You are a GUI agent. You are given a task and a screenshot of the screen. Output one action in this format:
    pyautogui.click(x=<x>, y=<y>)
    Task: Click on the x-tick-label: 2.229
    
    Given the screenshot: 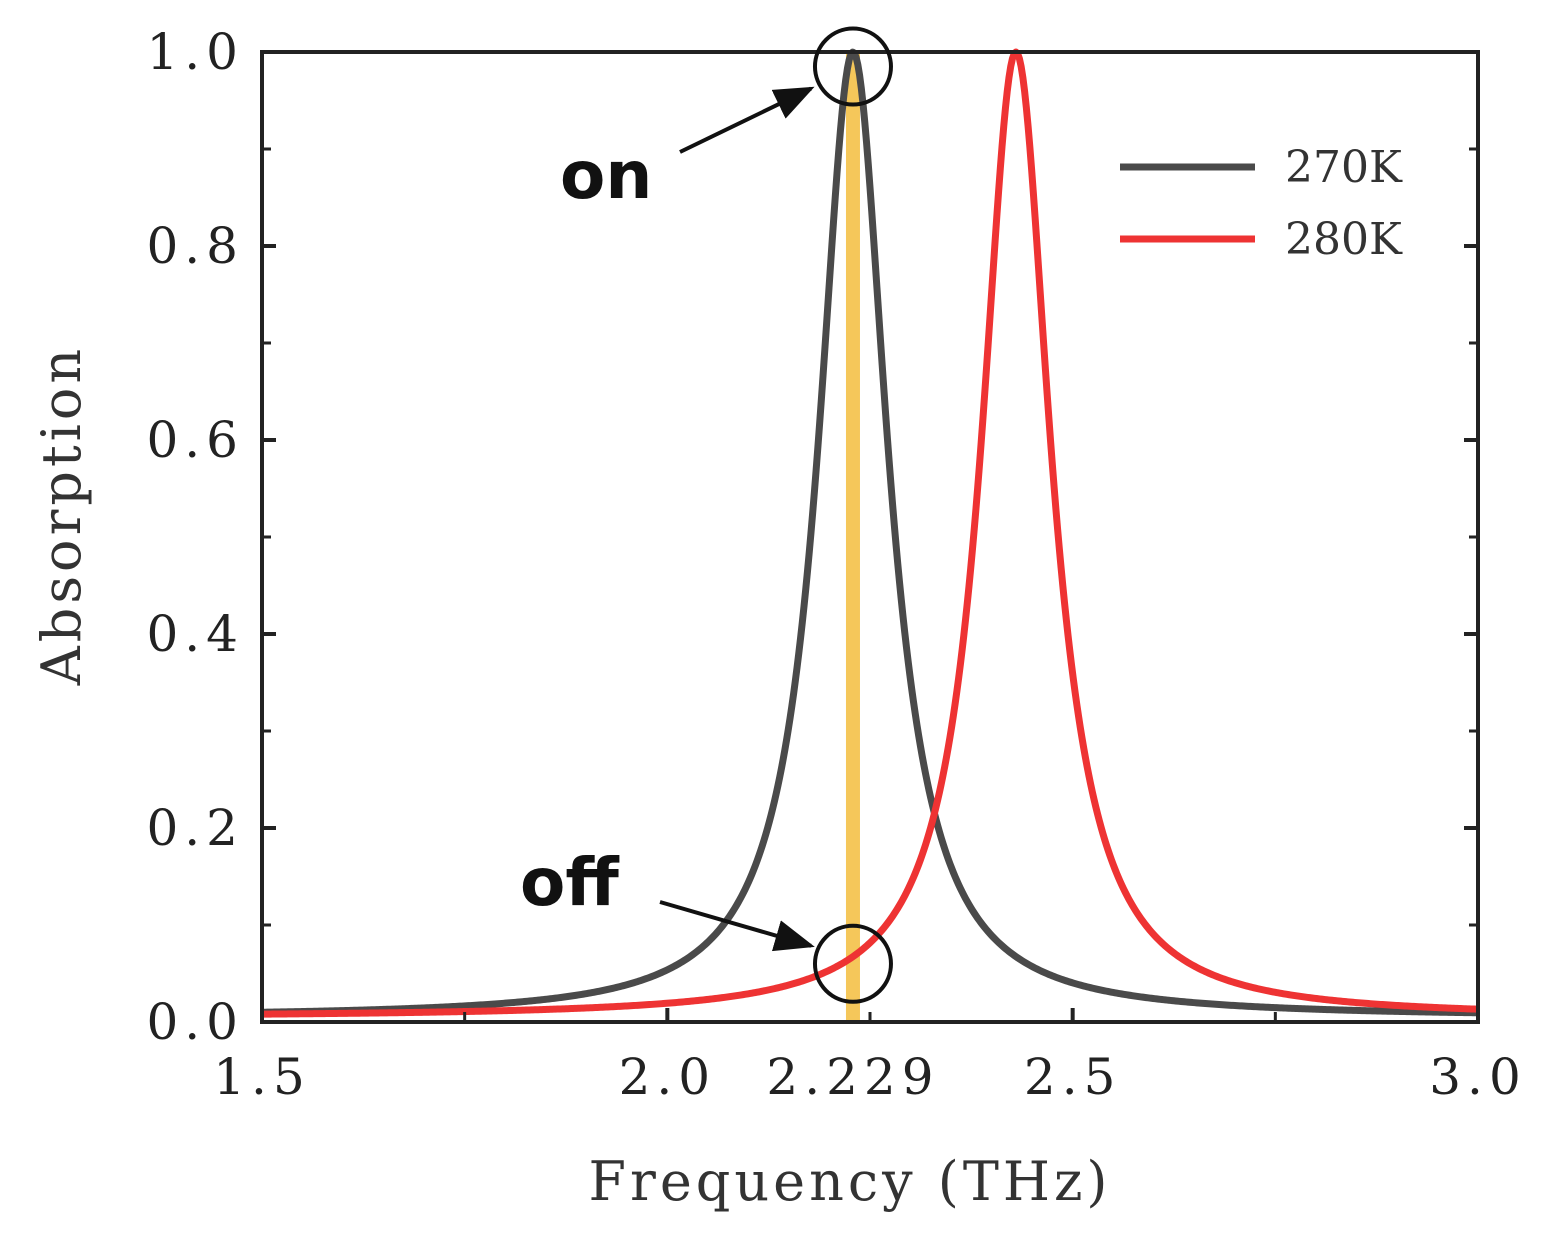 What is the action you would take?
    pyautogui.click(x=852, y=1077)
    